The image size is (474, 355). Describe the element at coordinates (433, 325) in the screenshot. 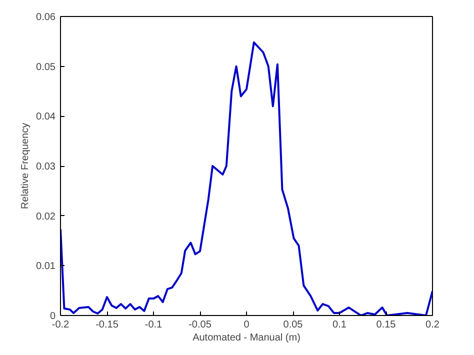

I see `x-tick-label: 0.2` at that location.